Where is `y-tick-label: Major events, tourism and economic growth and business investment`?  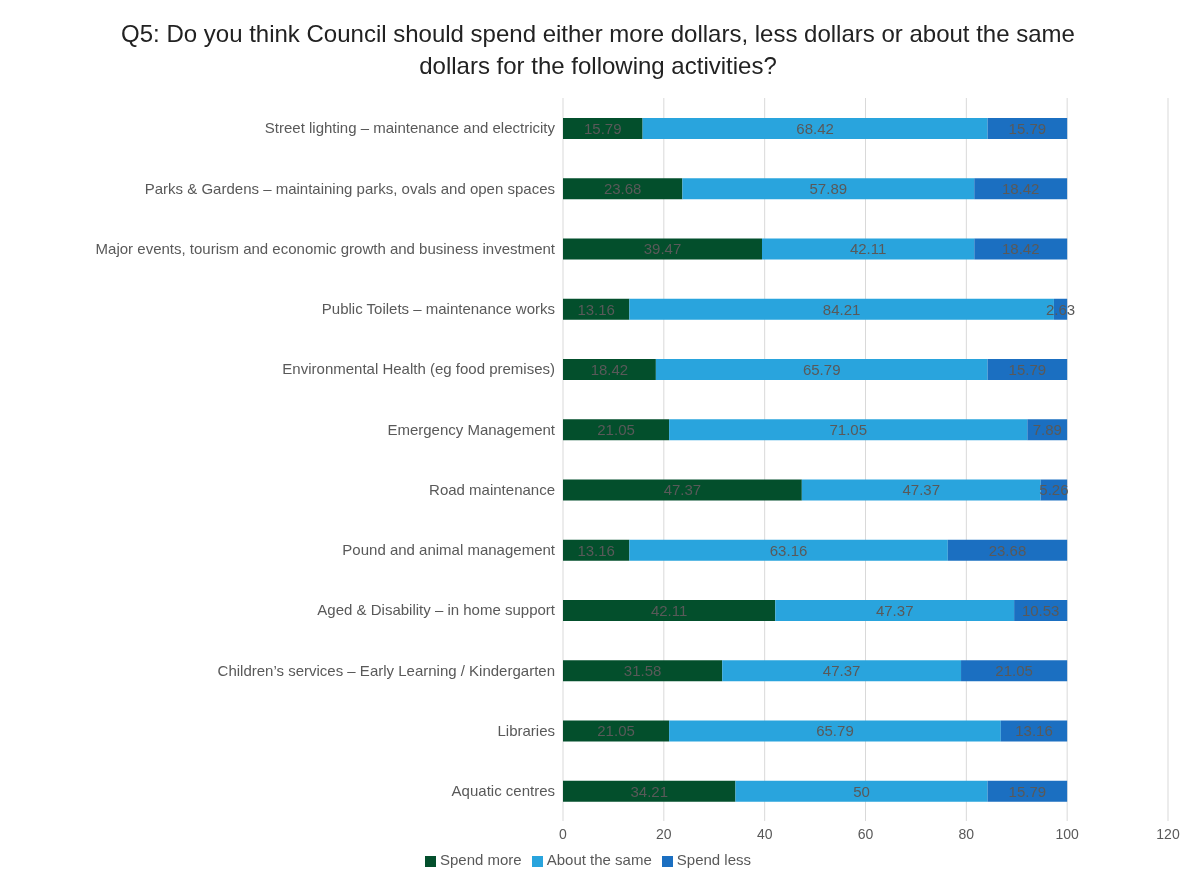
y-tick-label: Major events, tourism and economic growth and business investment is located at coordinates (325, 248).